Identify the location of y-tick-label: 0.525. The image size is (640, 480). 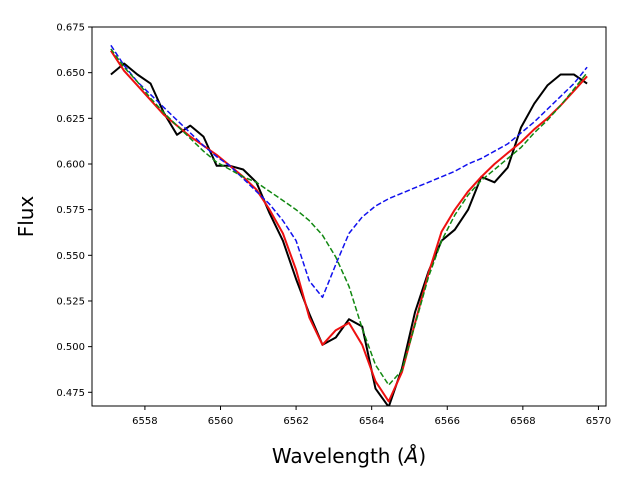
(70, 301).